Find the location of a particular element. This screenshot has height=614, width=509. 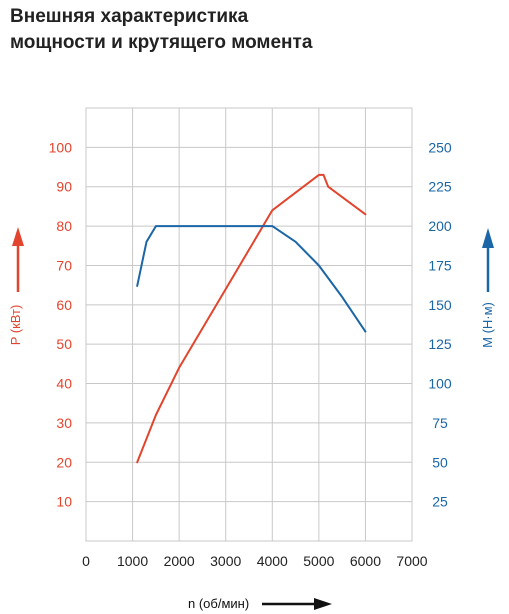

x-tick-label: 3000 is located at coordinates (225, 561).